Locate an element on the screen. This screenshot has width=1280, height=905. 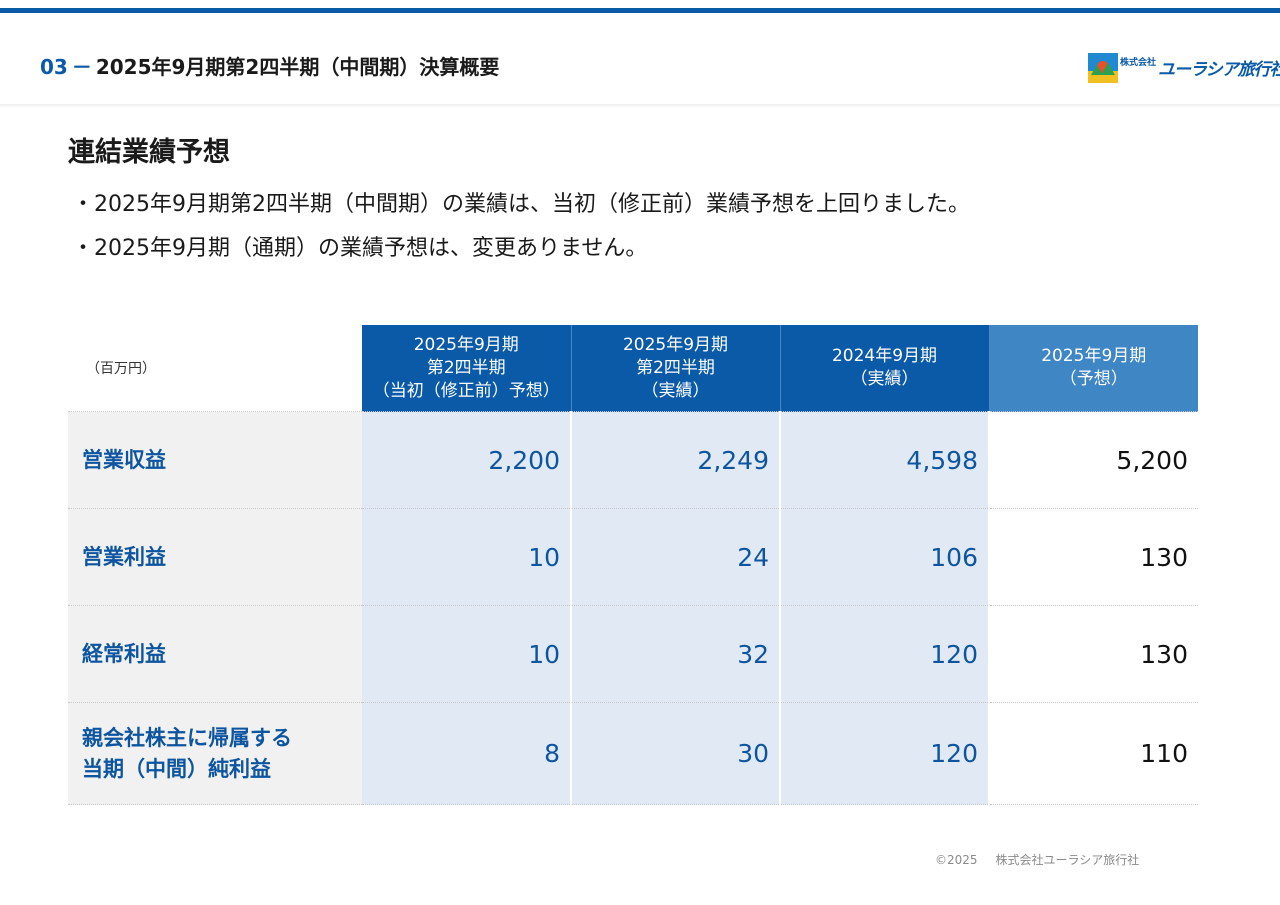
table-cell: 8 is located at coordinates (467, 753).